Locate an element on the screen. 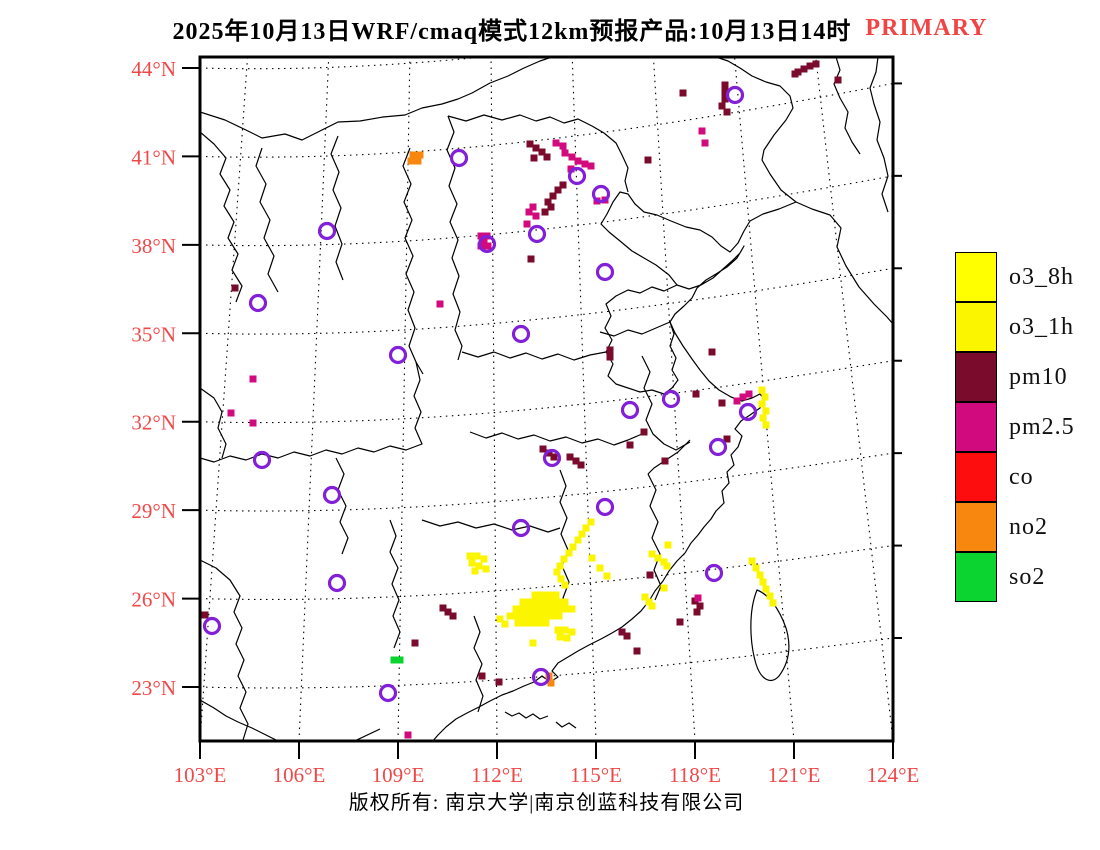 The height and width of the screenshot is (850, 1100). legend-item-o3_8h: o3_8h is located at coordinates (1027, 276).